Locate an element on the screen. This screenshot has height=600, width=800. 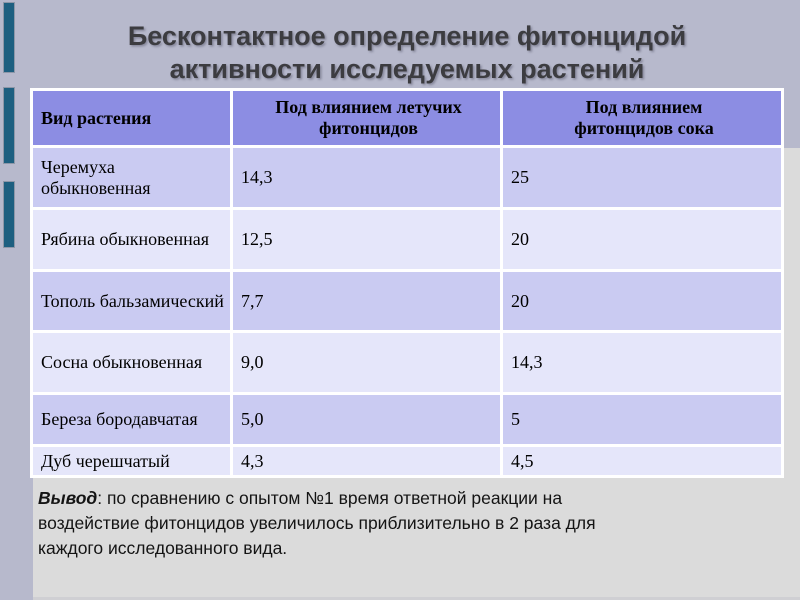
table-row: Береза бородавчатая 5,0 5 is located at coordinates (407, 419).